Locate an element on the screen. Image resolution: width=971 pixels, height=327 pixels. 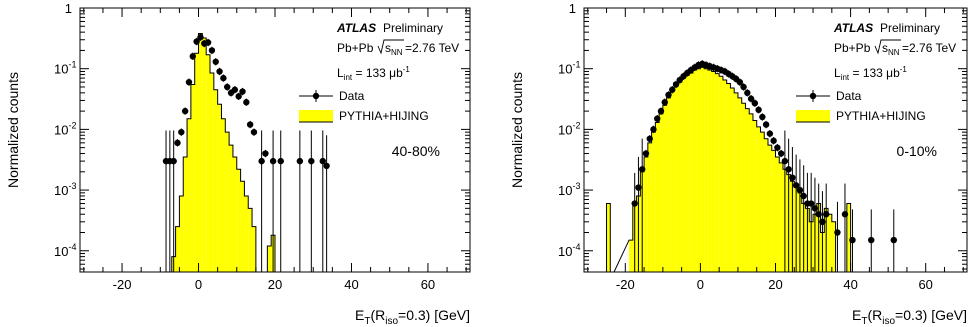
x-tick-label: 60 is located at coordinates (428, 284).